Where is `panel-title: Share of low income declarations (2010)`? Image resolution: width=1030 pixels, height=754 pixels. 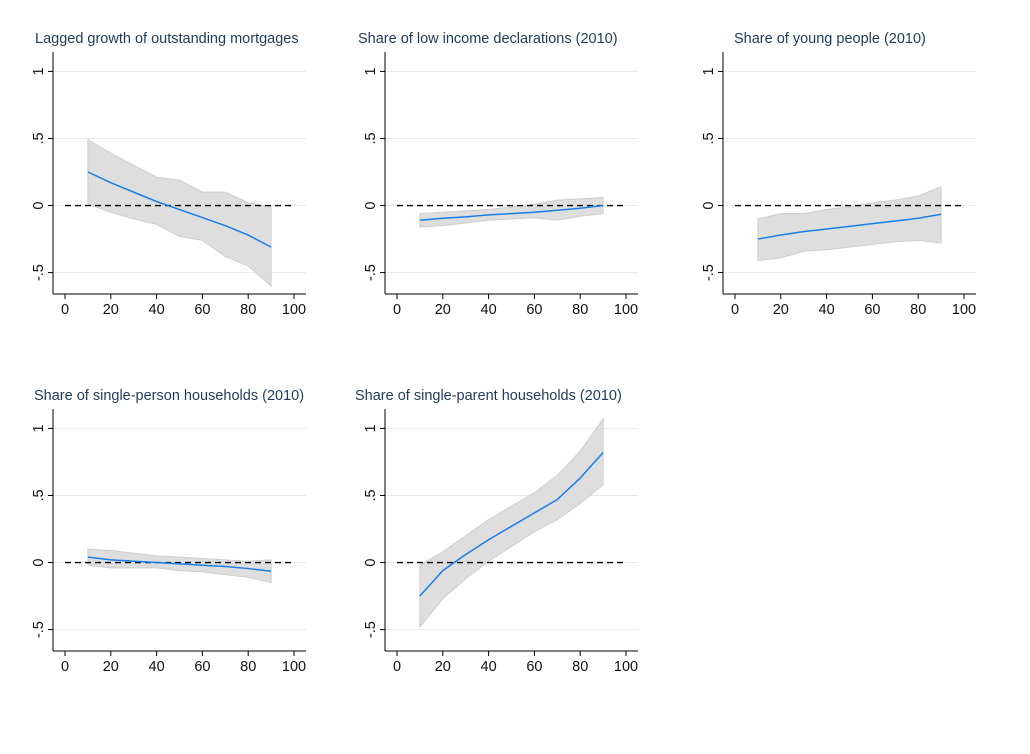
panel-title: Share of low income declarations (2010) is located at coordinates (488, 39).